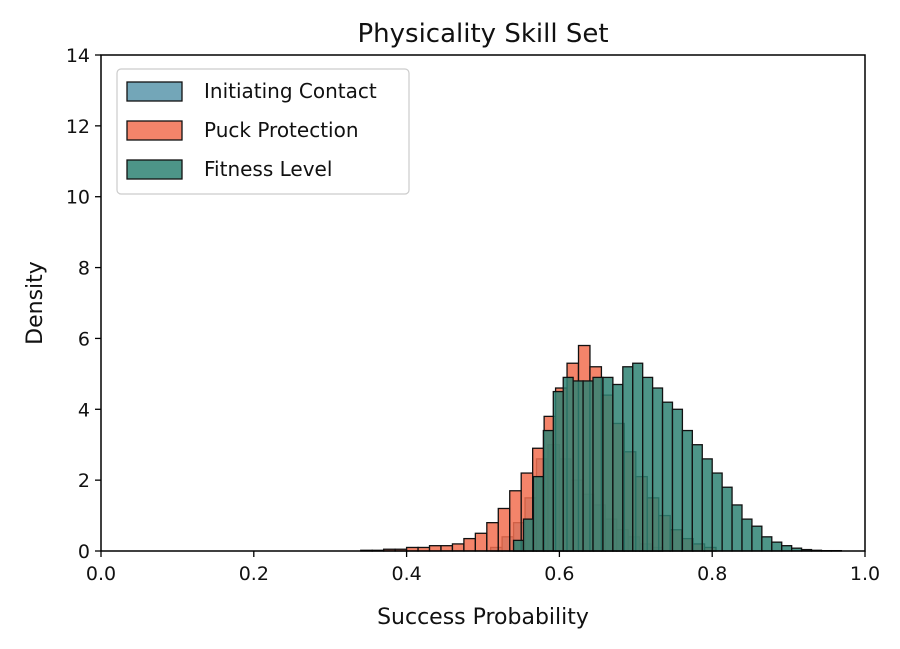 The width and height of the screenshot is (900, 649). What do you see at coordinates (83, 304) in the screenshot?
I see `y-axis: 0 2 4 6 8 10 12 14` at bounding box center [83, 304].